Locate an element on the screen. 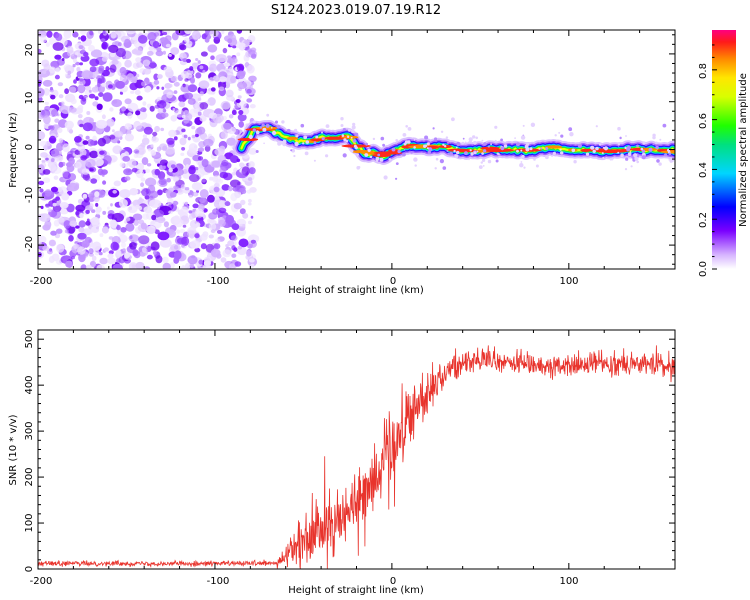 The height and width of the screenshot is (600, 750). top-ytick-label-m10: -10 is located at coordinates (29, 195).